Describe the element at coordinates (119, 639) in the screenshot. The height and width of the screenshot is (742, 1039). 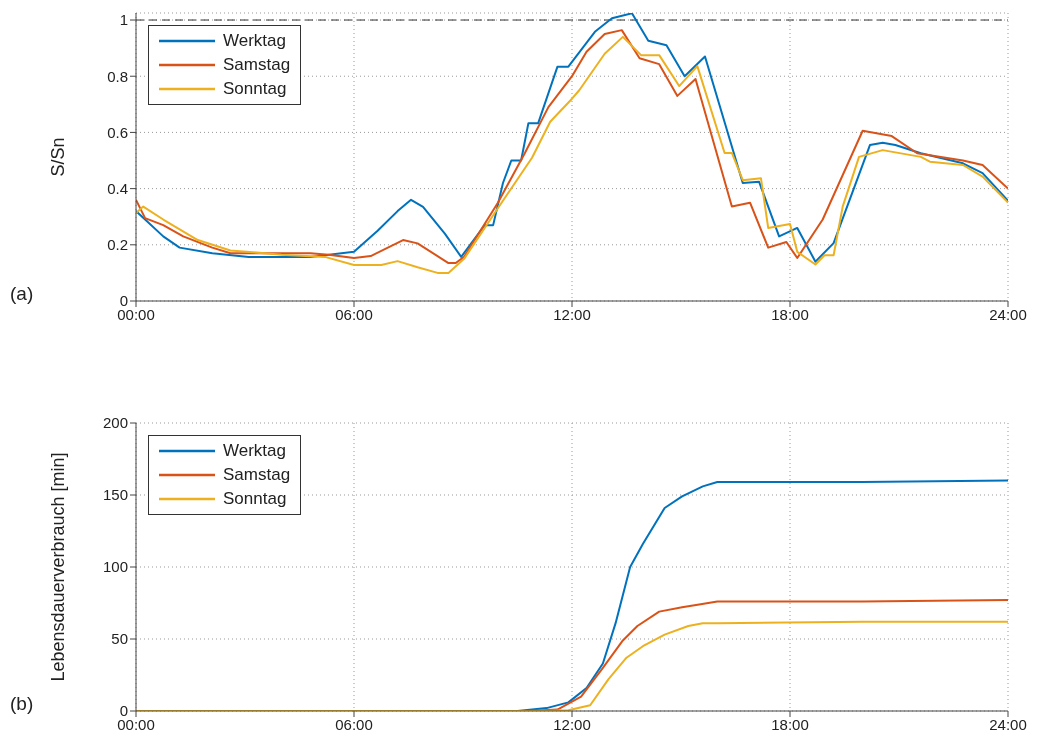
I see `y-tick-label: 50` at that location.